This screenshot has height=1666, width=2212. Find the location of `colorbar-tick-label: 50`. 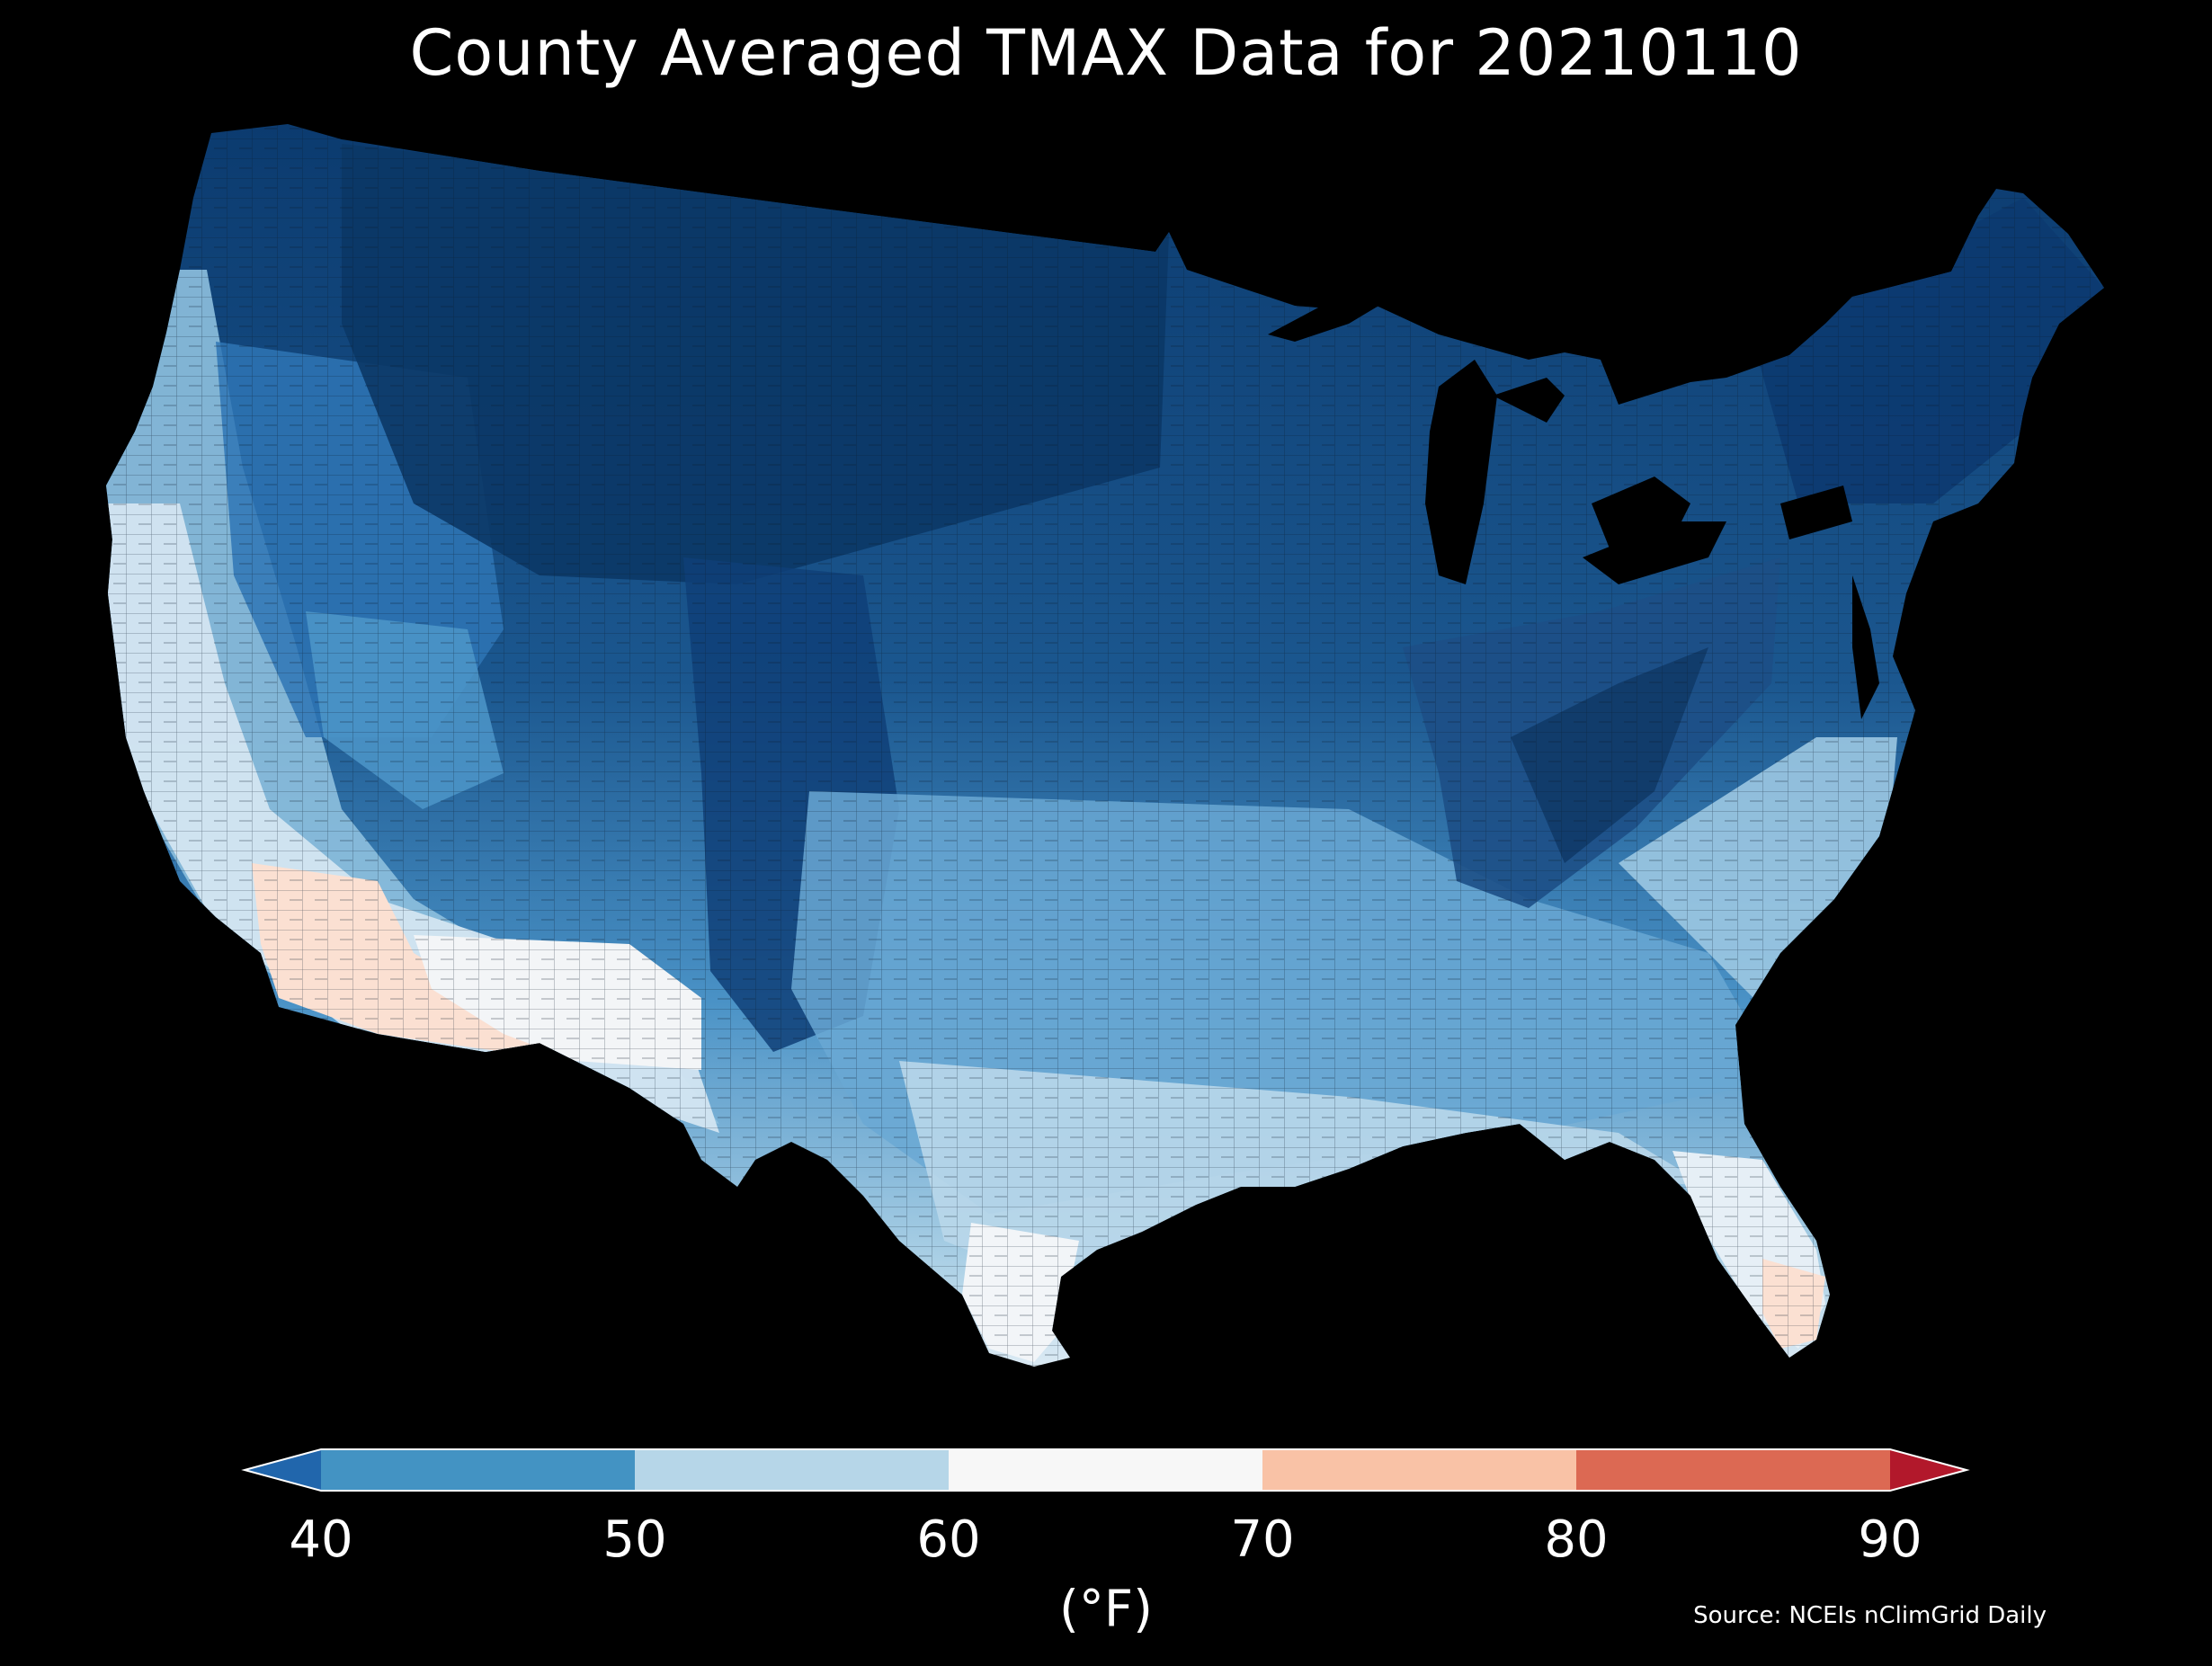

colorbar-tick-label: 50 is located at coordinates (634, 1540).